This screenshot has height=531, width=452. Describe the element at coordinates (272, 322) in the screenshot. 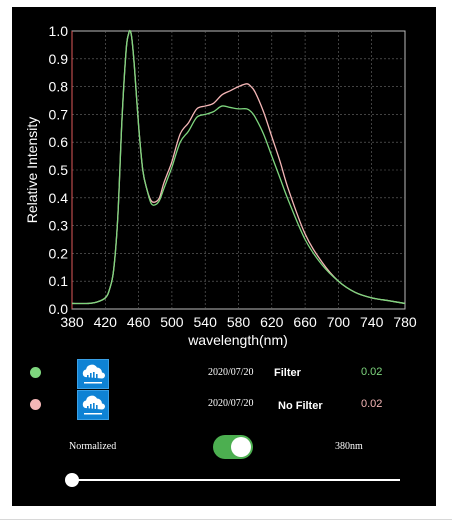

I see `x-tick-label: 620` at that location.